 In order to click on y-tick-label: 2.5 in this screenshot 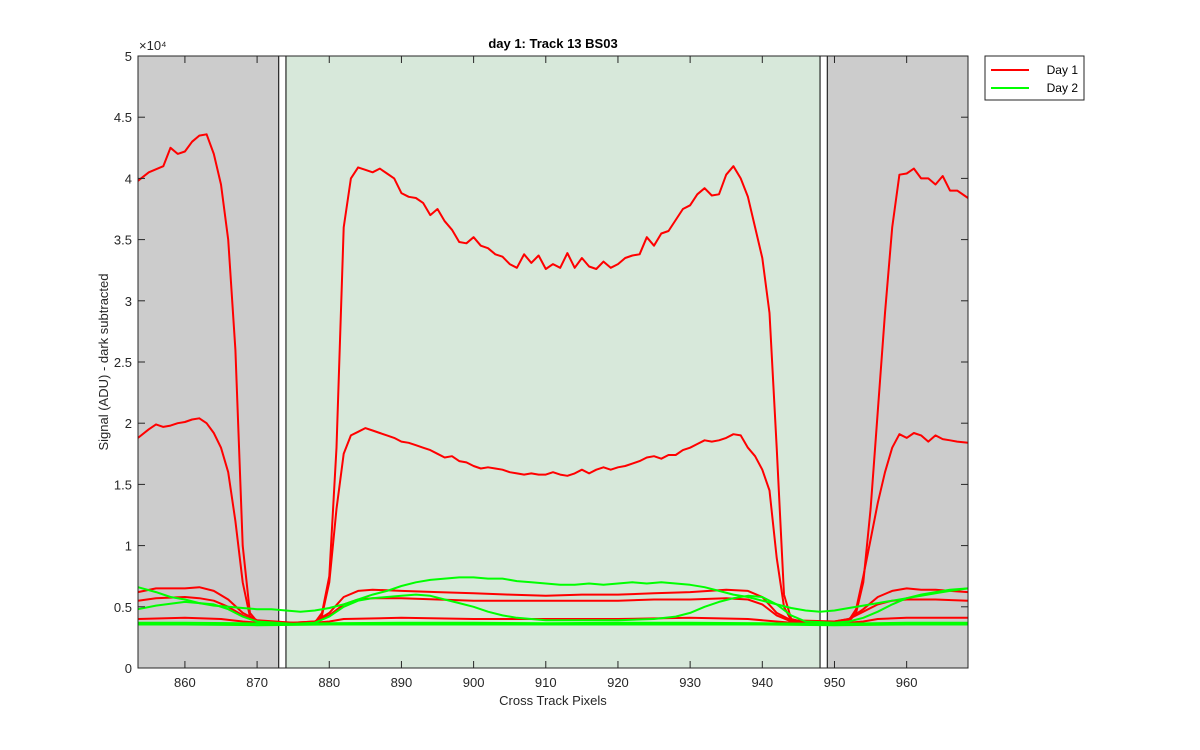, I will do `click(123, 362)`.